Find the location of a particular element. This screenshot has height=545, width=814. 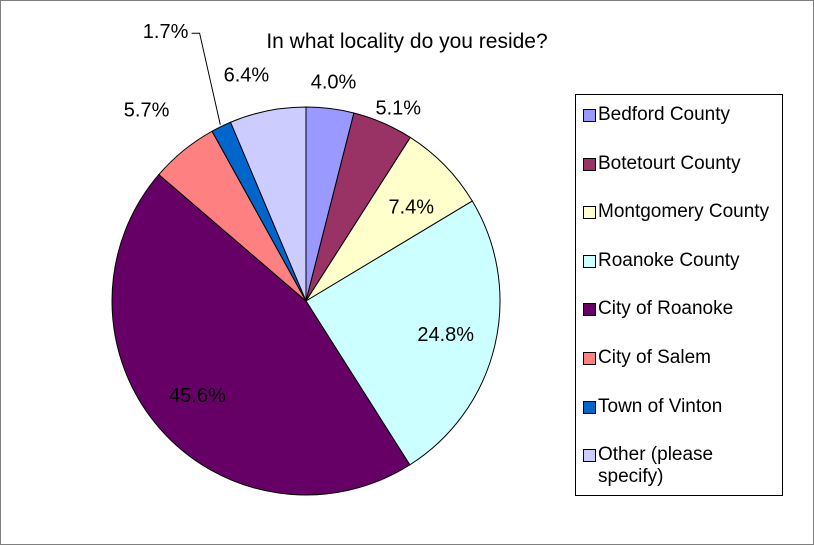

legend-item-town-of-vinton: Town of Vinton is located at coordinates (681, 407).